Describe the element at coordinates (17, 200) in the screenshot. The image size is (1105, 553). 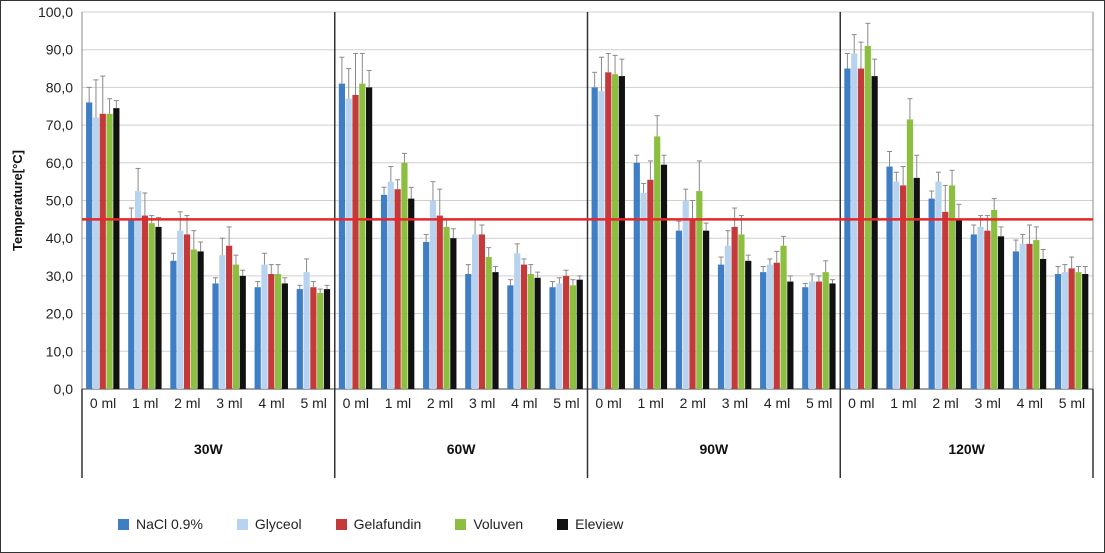
I see `y-axis-title: Temperature[°C]` at that location.